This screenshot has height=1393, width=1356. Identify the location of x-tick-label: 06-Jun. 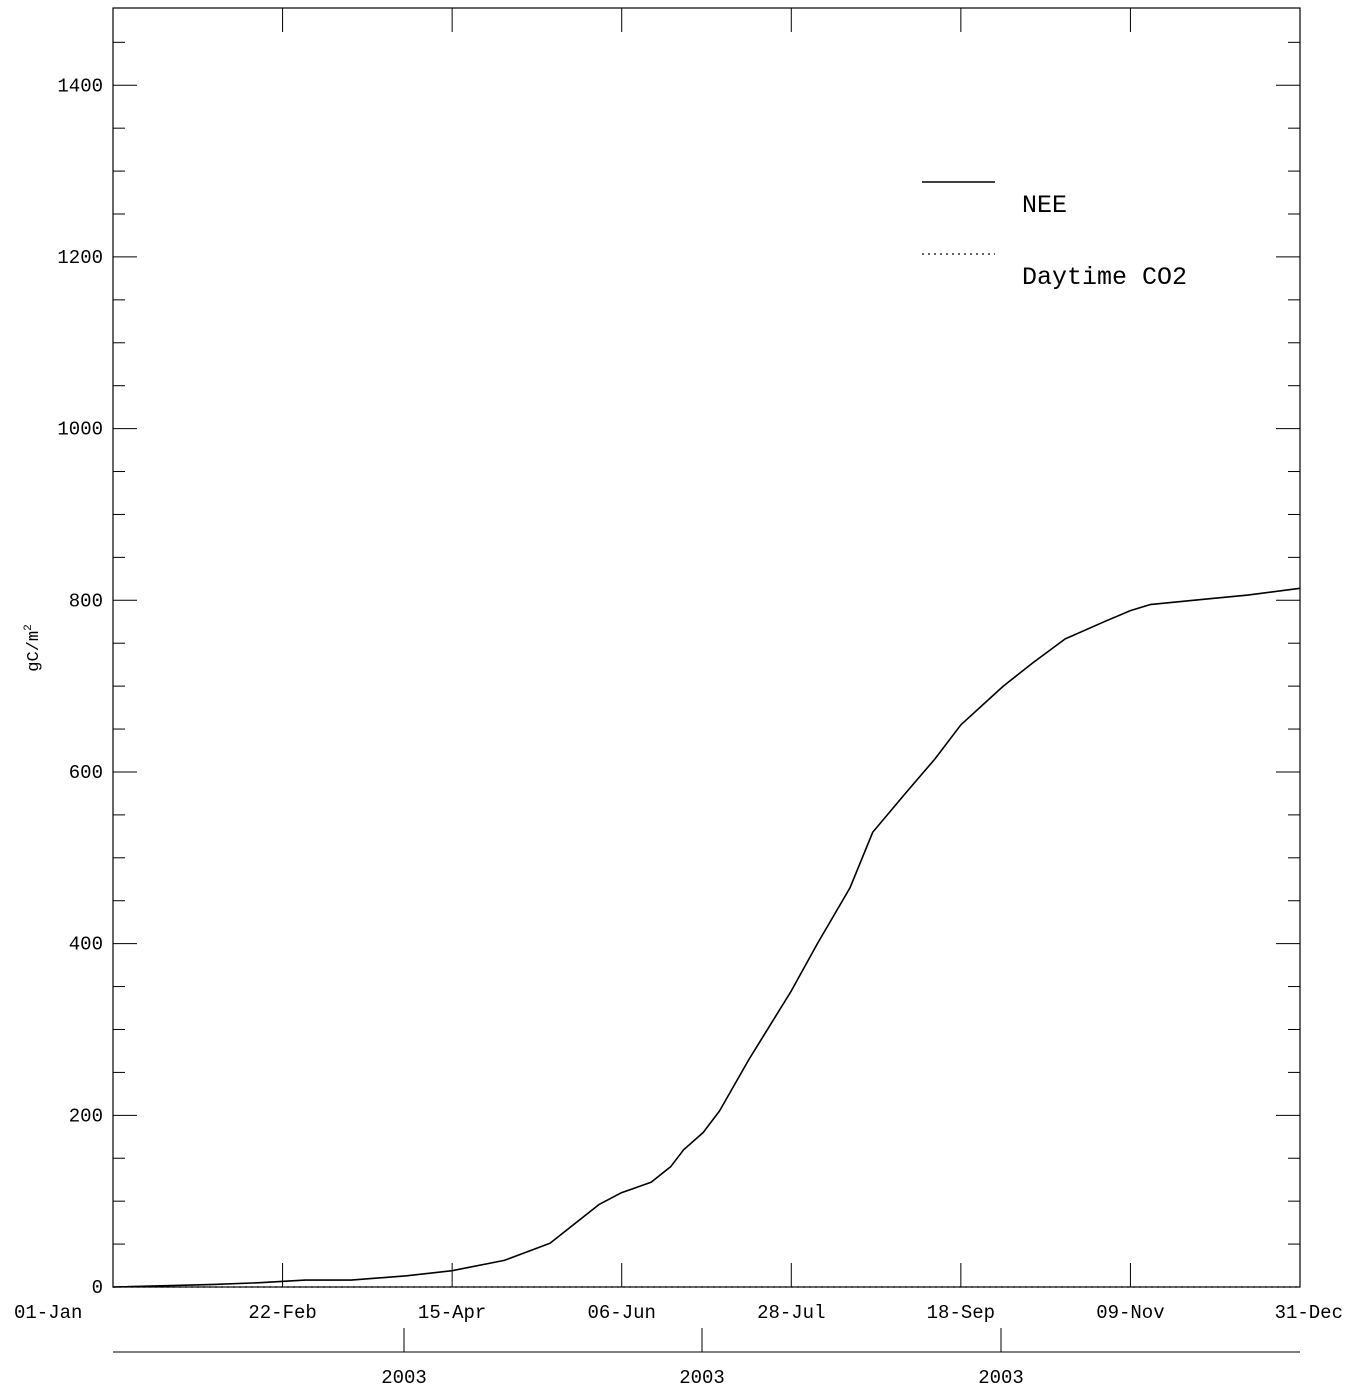
(622, 1313).